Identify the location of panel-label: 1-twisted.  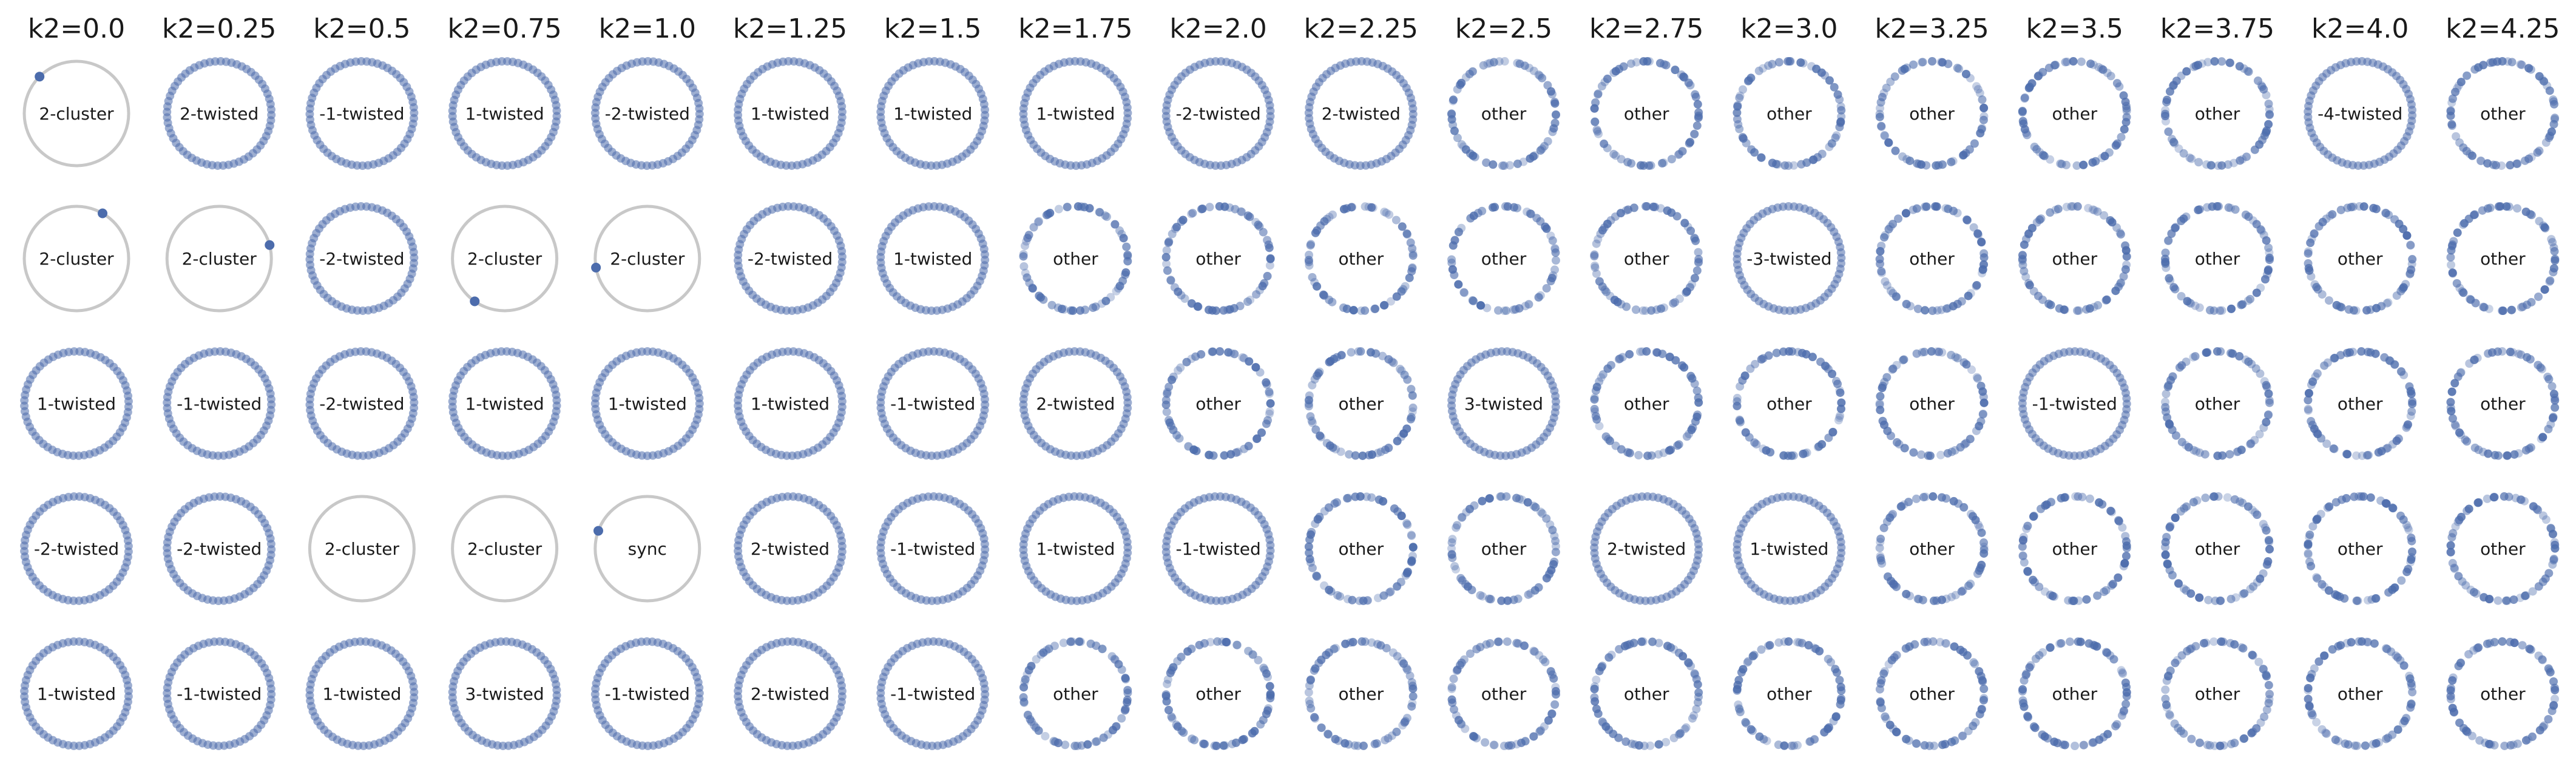
(1075, 114).